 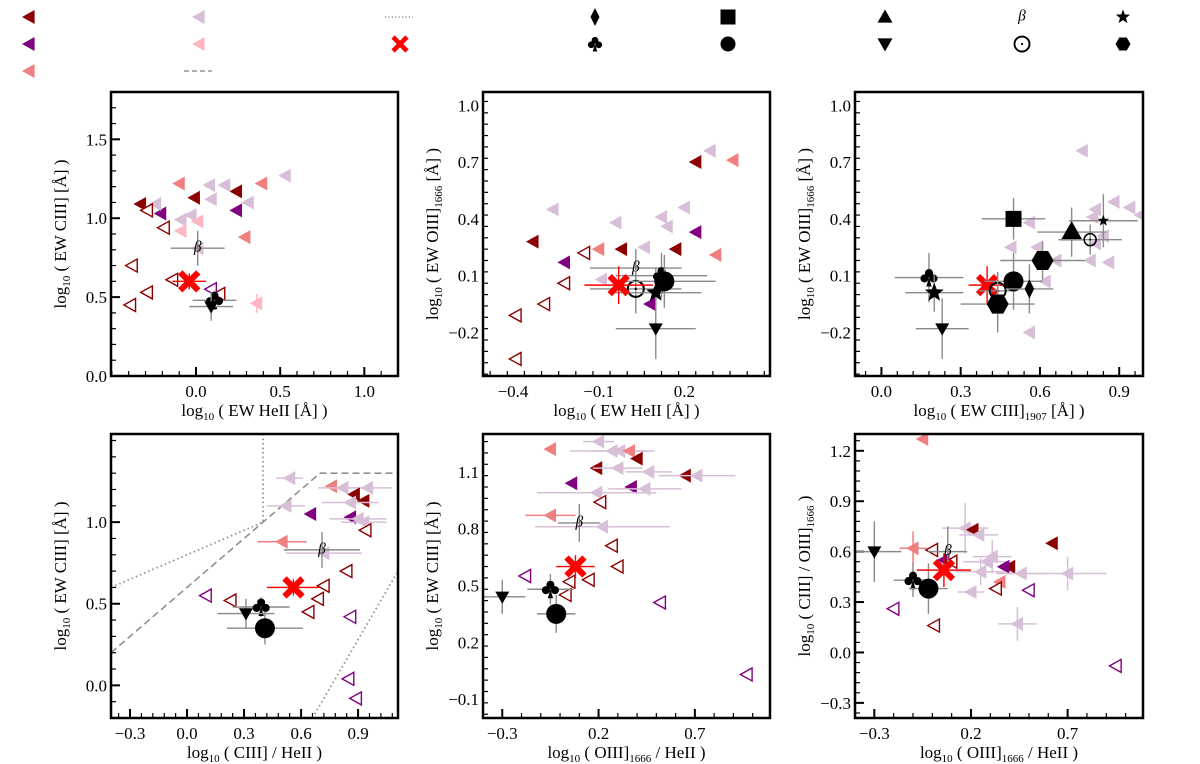 I want to click on x-tick-label: 0.6, so click(x=300, y=733).